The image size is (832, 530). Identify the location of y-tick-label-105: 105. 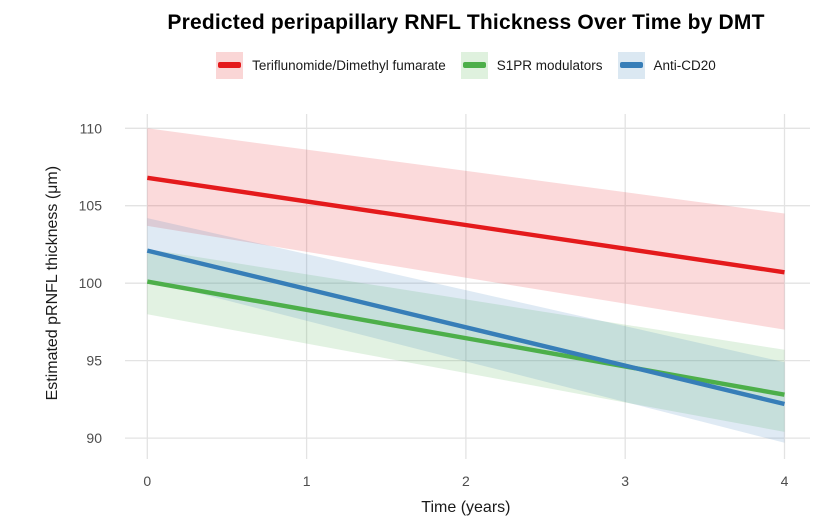
(91, 206).